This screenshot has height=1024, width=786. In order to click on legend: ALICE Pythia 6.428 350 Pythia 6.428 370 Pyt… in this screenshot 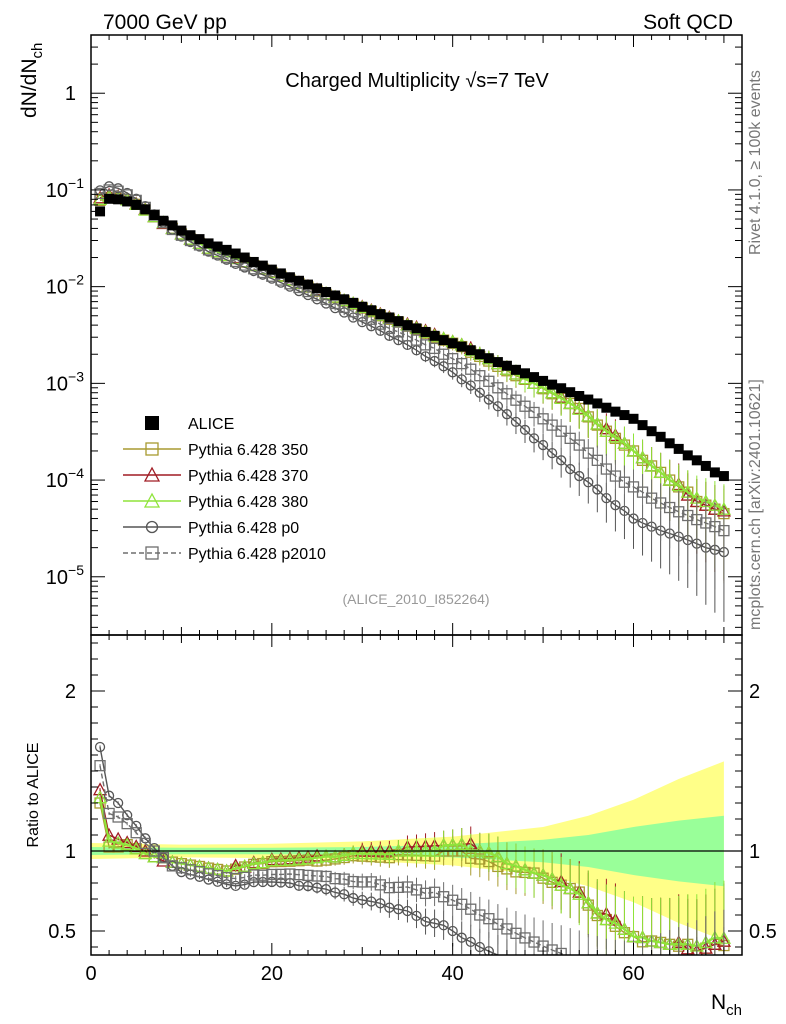, I will do `click(224, 489)`.